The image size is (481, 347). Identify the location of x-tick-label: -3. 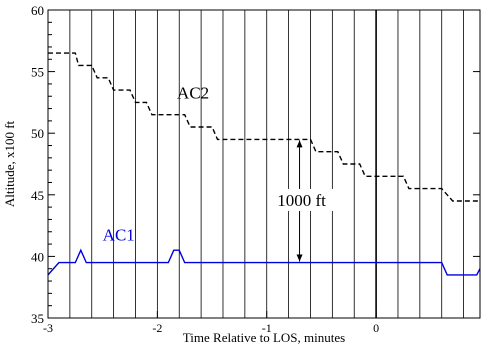
(48, 328).